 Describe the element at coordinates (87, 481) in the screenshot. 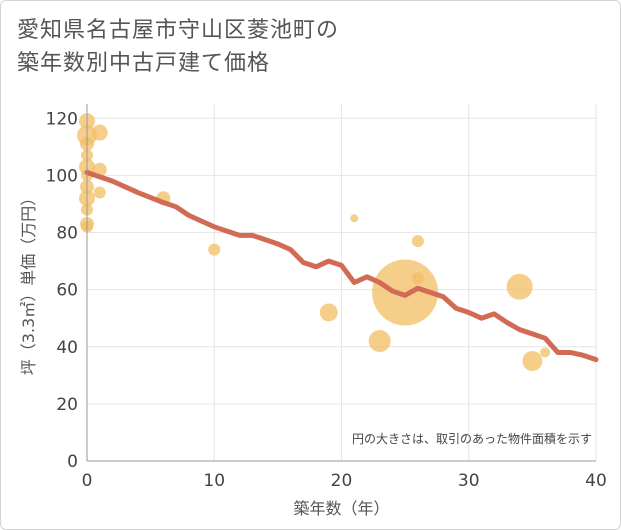

I see `x-tick-label: 0` at that location.